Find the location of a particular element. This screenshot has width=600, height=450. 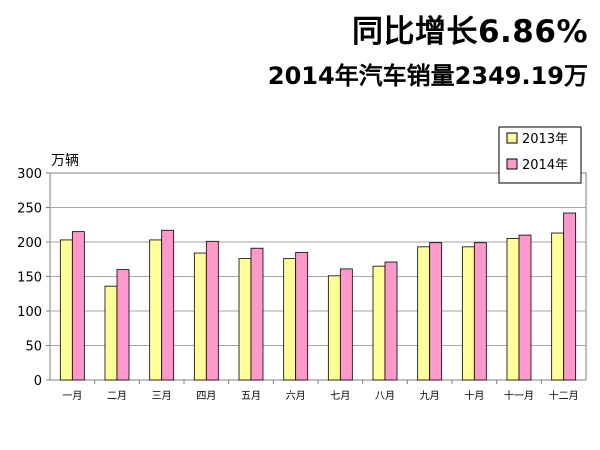

y-axis-unit-label: 万辆 is located at coordinates (65, 161).